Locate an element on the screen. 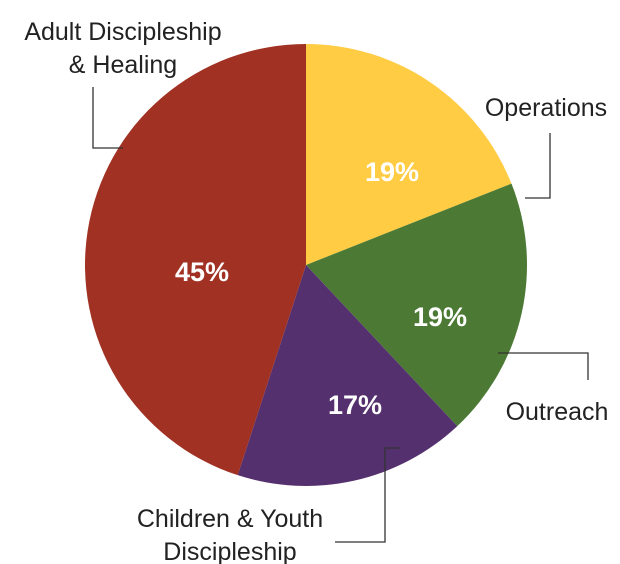 Image resolution: width=620 pixels, height=564 pixels. slice-percent-label: 17% is located at coordinates (355, 405).